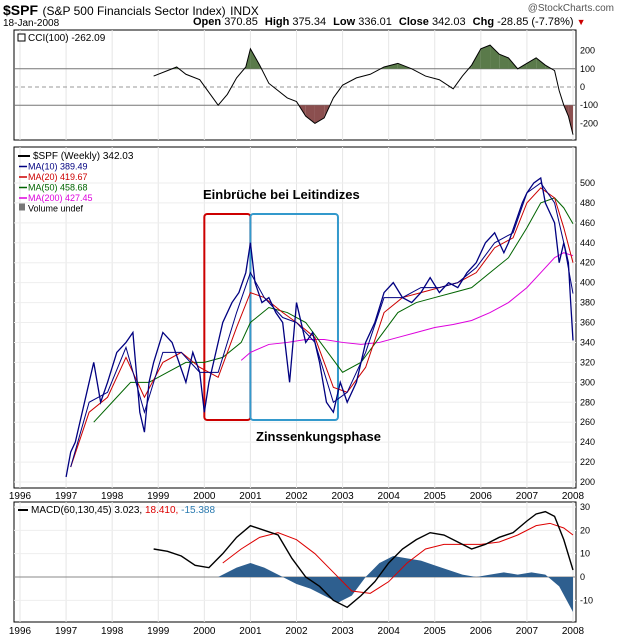  I want to click on price-x-tick-label: 2002, so click(296, 496).